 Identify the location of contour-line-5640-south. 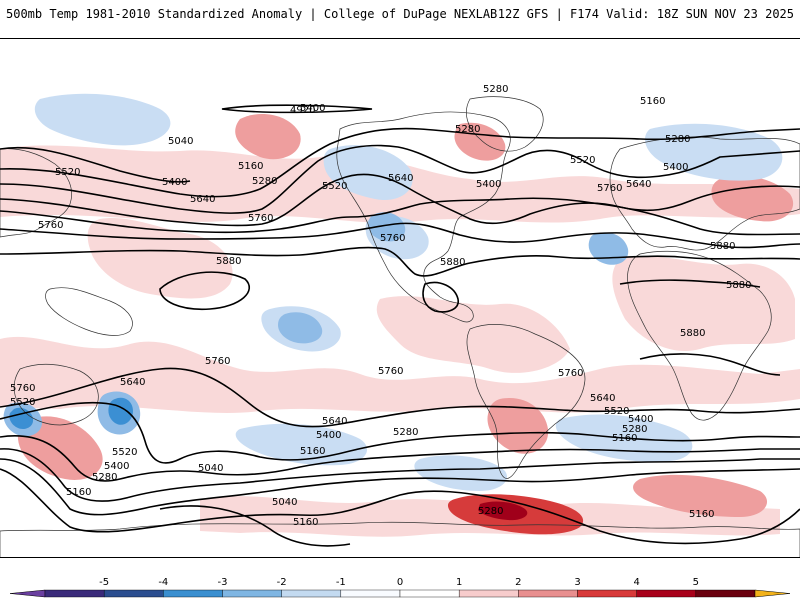
(400, 432).